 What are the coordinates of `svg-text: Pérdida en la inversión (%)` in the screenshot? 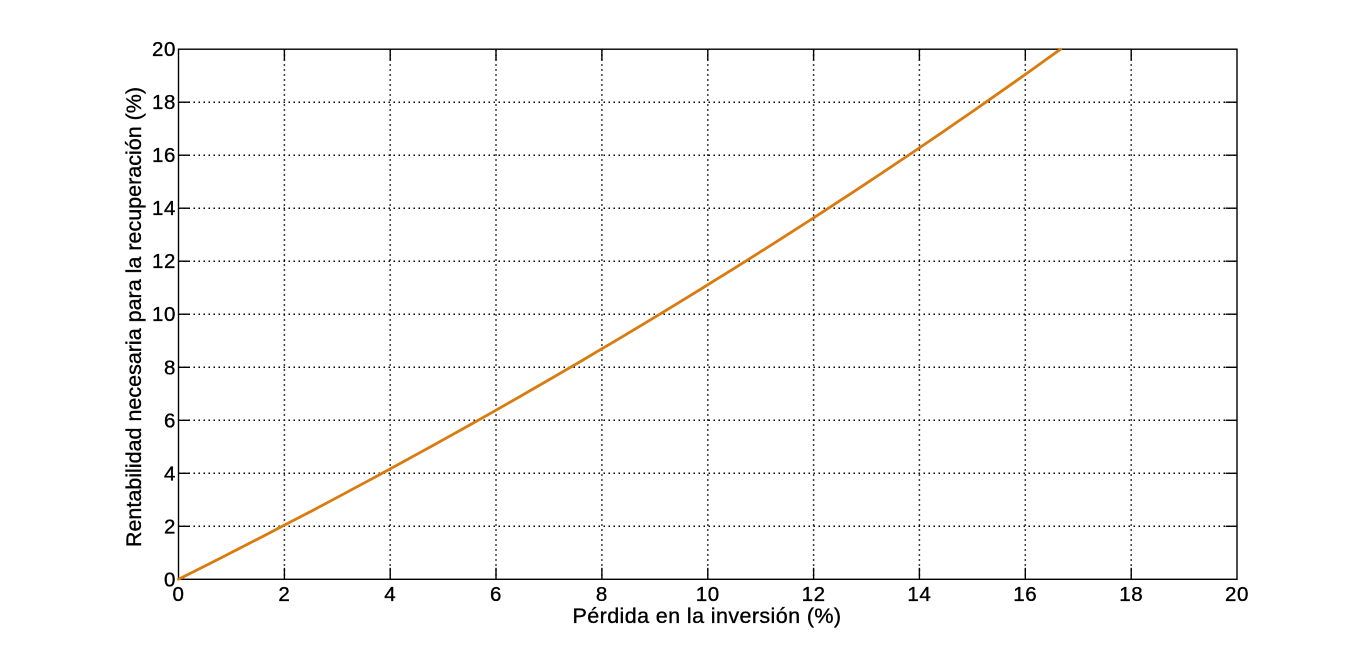 It's located at (707, 616).